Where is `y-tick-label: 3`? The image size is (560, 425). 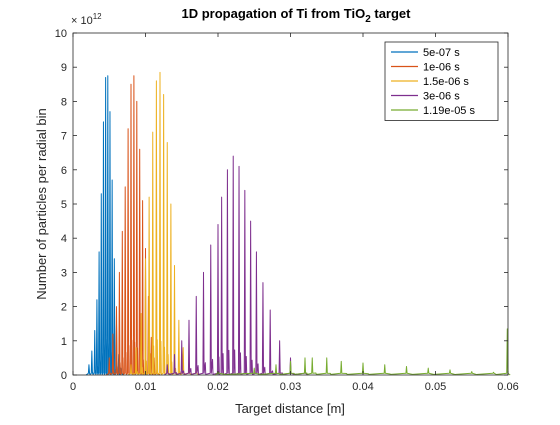 y-tick-label: 3 is located at coordinates (64, 273).